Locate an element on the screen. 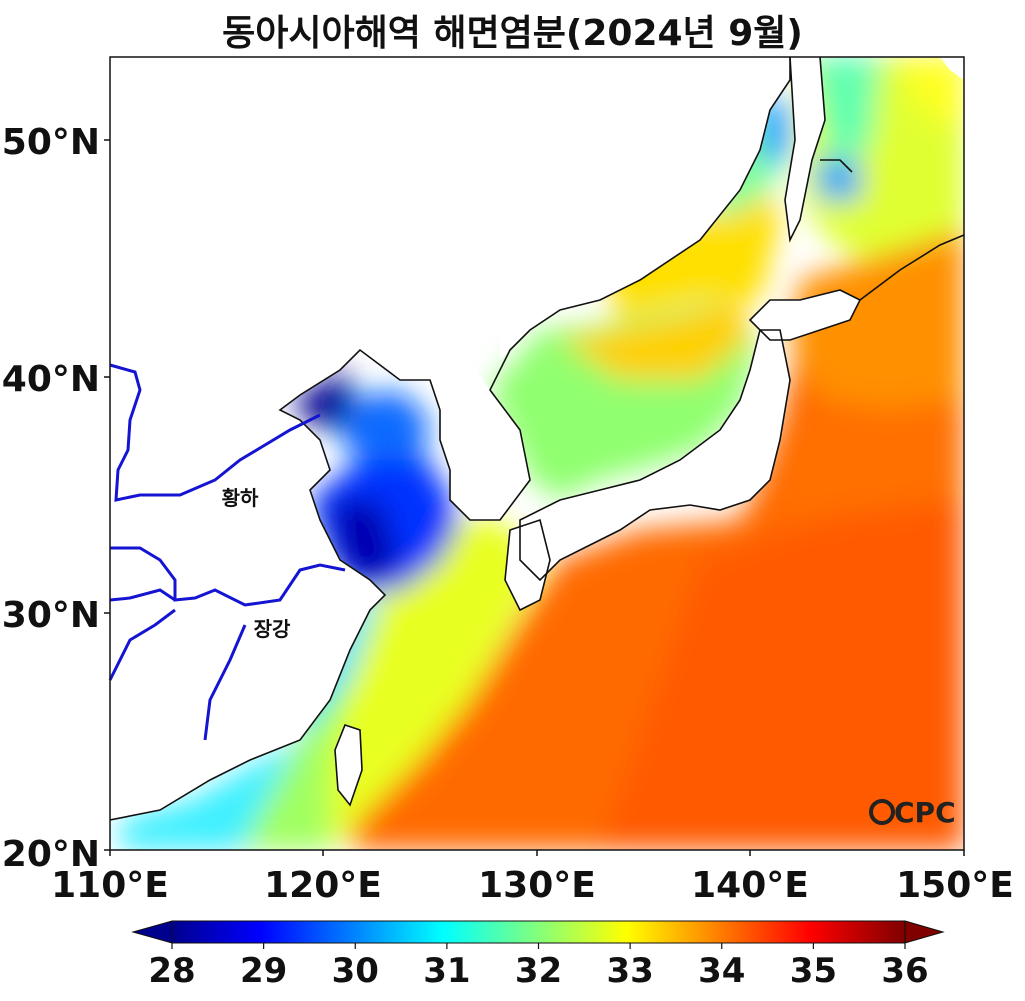 The width and height of the screenshot is (1025, 1001). colorbar-tick-label: 34 is located at coordinates (721, 971).